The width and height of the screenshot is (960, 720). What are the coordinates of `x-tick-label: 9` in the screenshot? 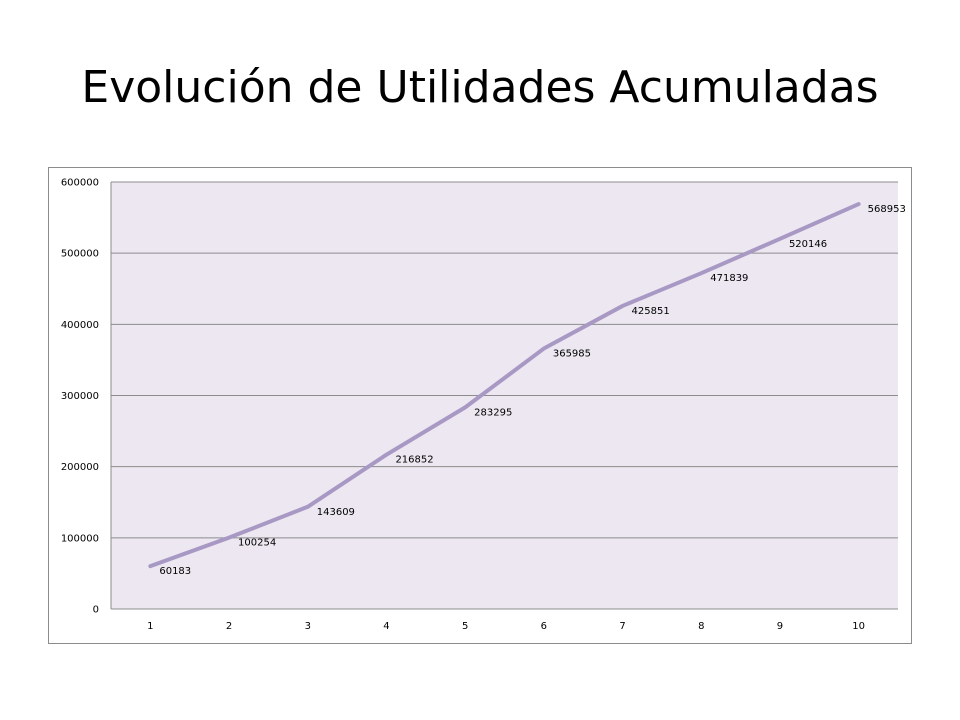 It's located at (780, 626).